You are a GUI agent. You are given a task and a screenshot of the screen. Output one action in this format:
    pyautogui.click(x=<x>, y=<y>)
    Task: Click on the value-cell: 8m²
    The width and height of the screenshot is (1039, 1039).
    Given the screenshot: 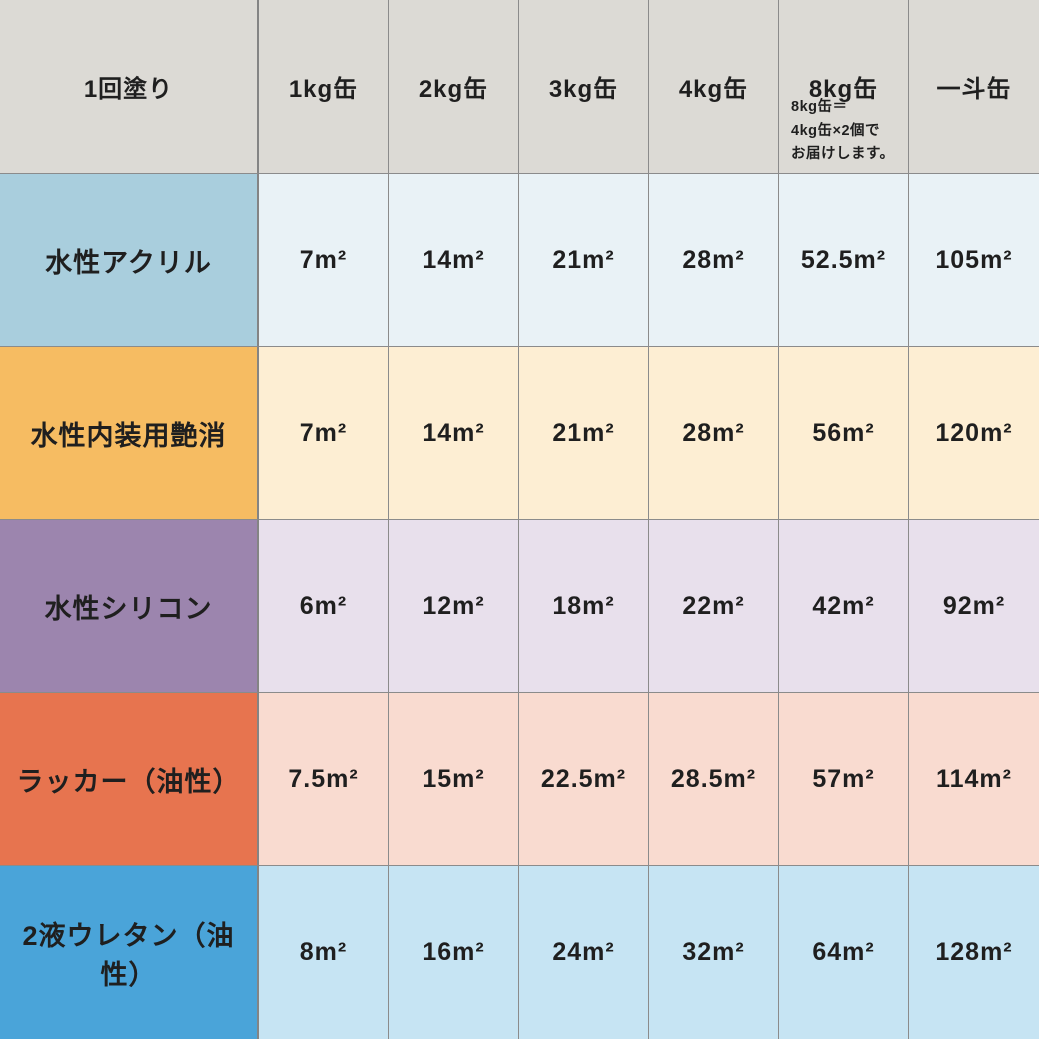 What is the action you would take?
    pyautogui.click(x=324, y=952)
    